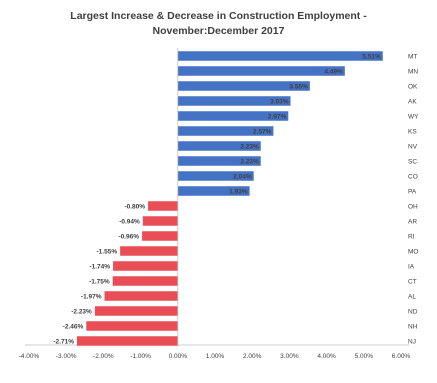 This screenshot has height=383, width=437. What do you see at coordinates (411, 236) in the screenshot?
I see `category-label-ri: RI` at bounding box center [411, 236].